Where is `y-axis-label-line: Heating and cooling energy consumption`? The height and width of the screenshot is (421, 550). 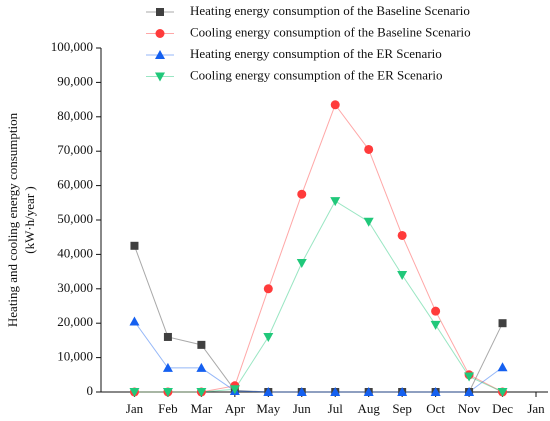 y-axis-label-line: Heating and cooling energy consumption is located at coordinates (12, 219).